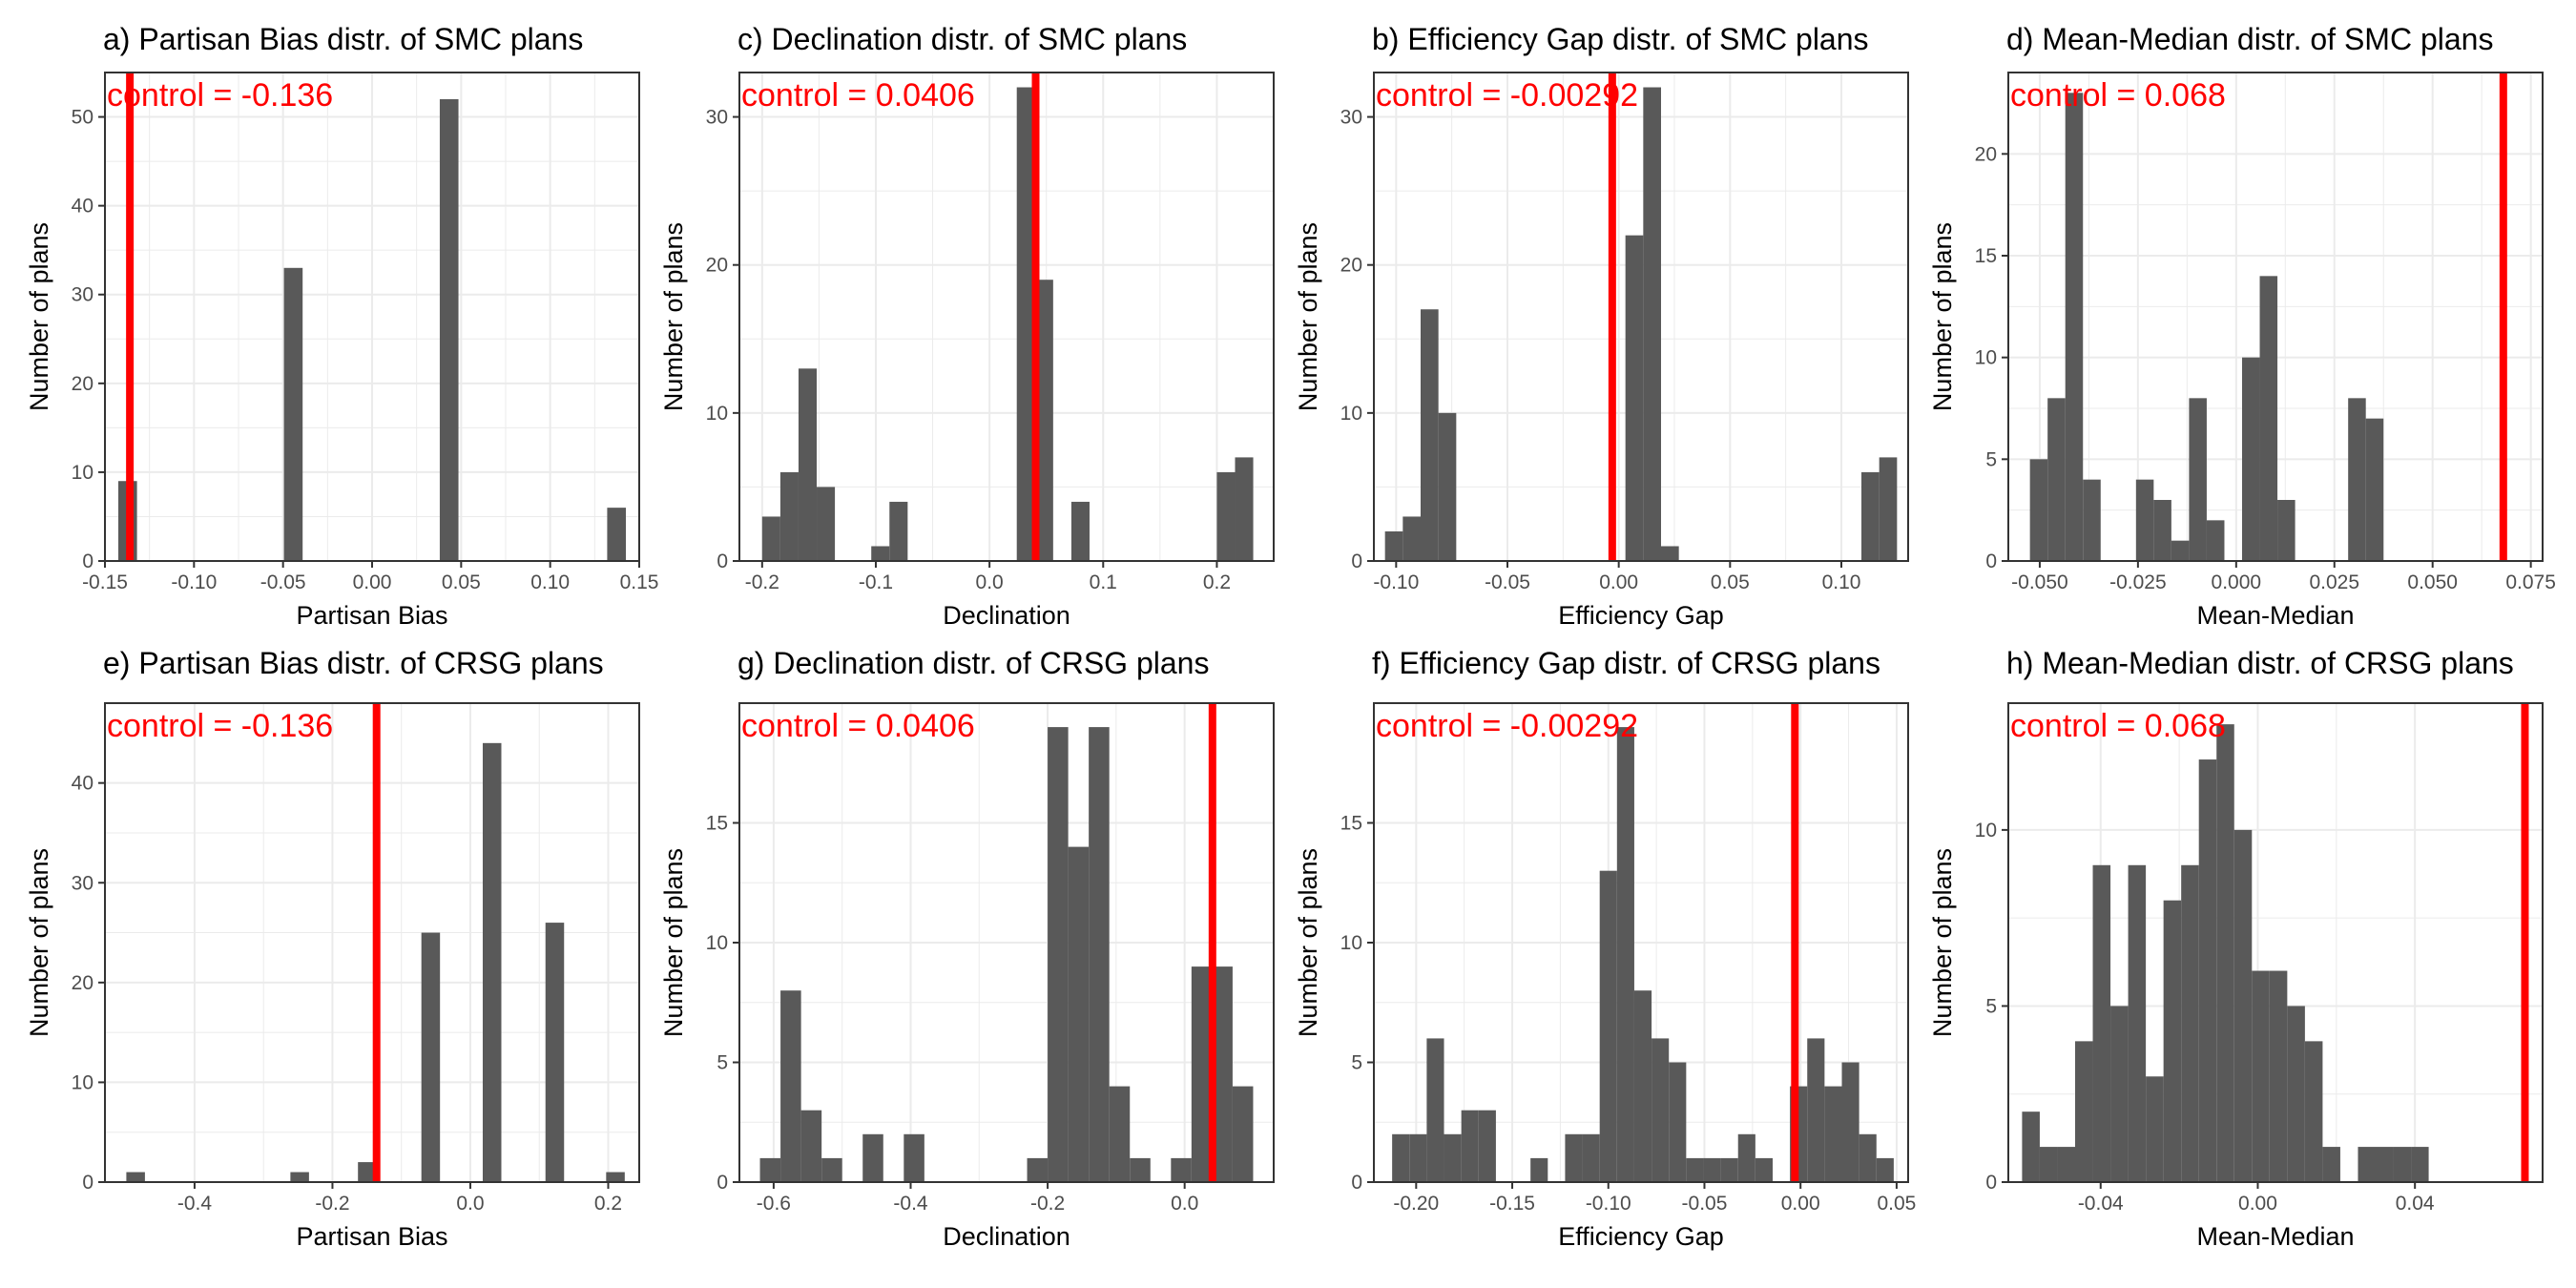 Image resolution: width=2576 pixels, height=1288 pixels. Describe the element at coordinates (220, 726) in the screenshot. I see `control-annotation: control = -0.136` at that location.